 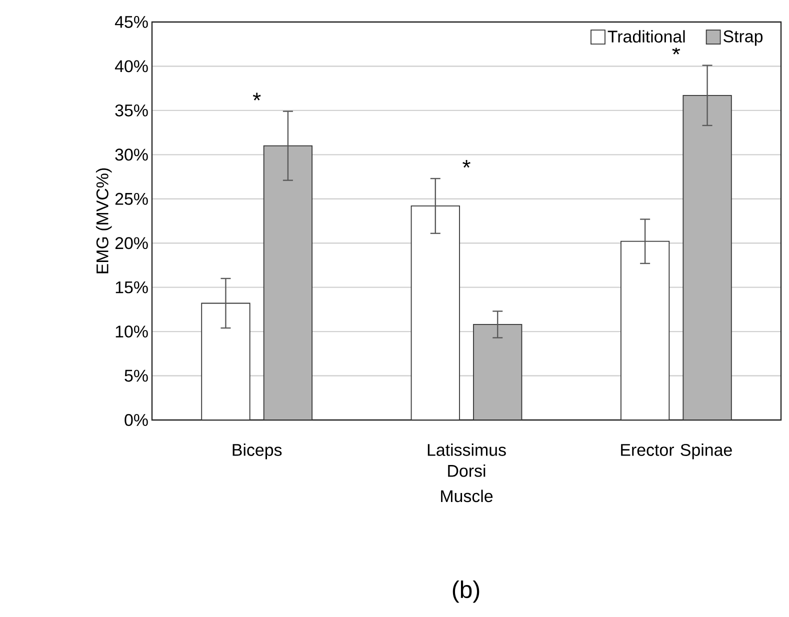 I want to click on x-axis-title: Muscle, so click(x=467, y=496).